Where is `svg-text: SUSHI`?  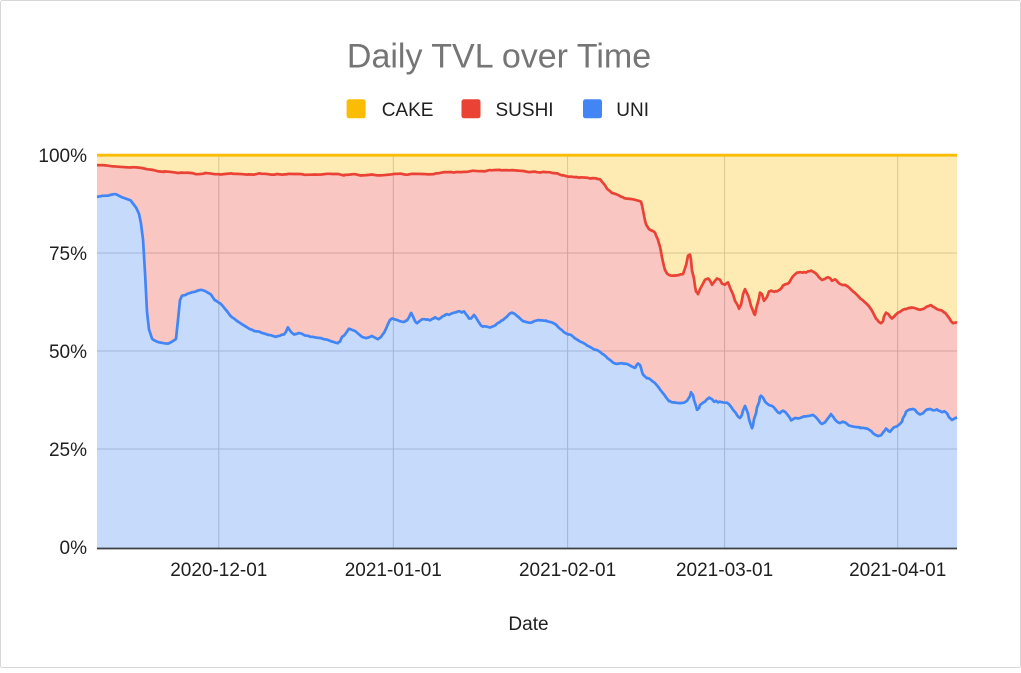
svg-text: SUSHI is located at coordinates (525, 110).